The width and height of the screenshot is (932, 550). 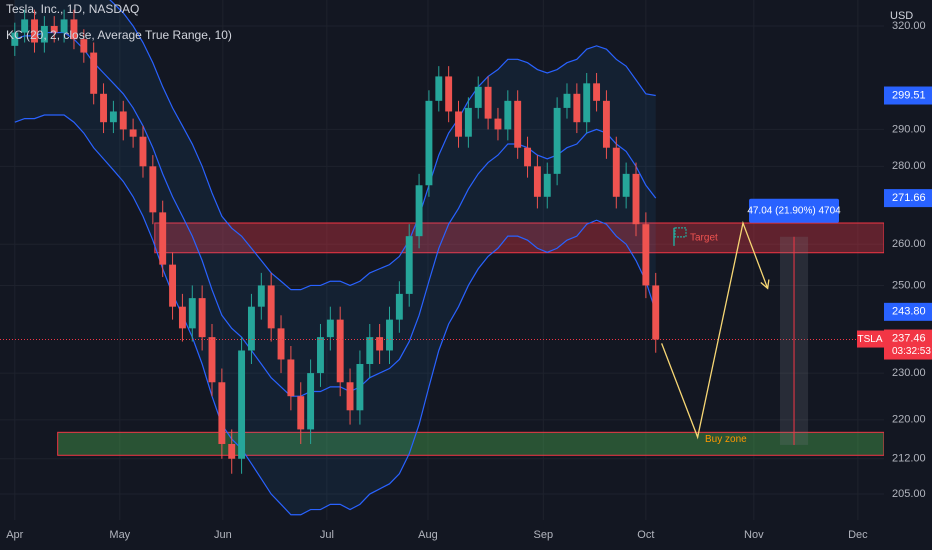 I want to click on y-tick-label: 230.00, so click(x=909, y=373).